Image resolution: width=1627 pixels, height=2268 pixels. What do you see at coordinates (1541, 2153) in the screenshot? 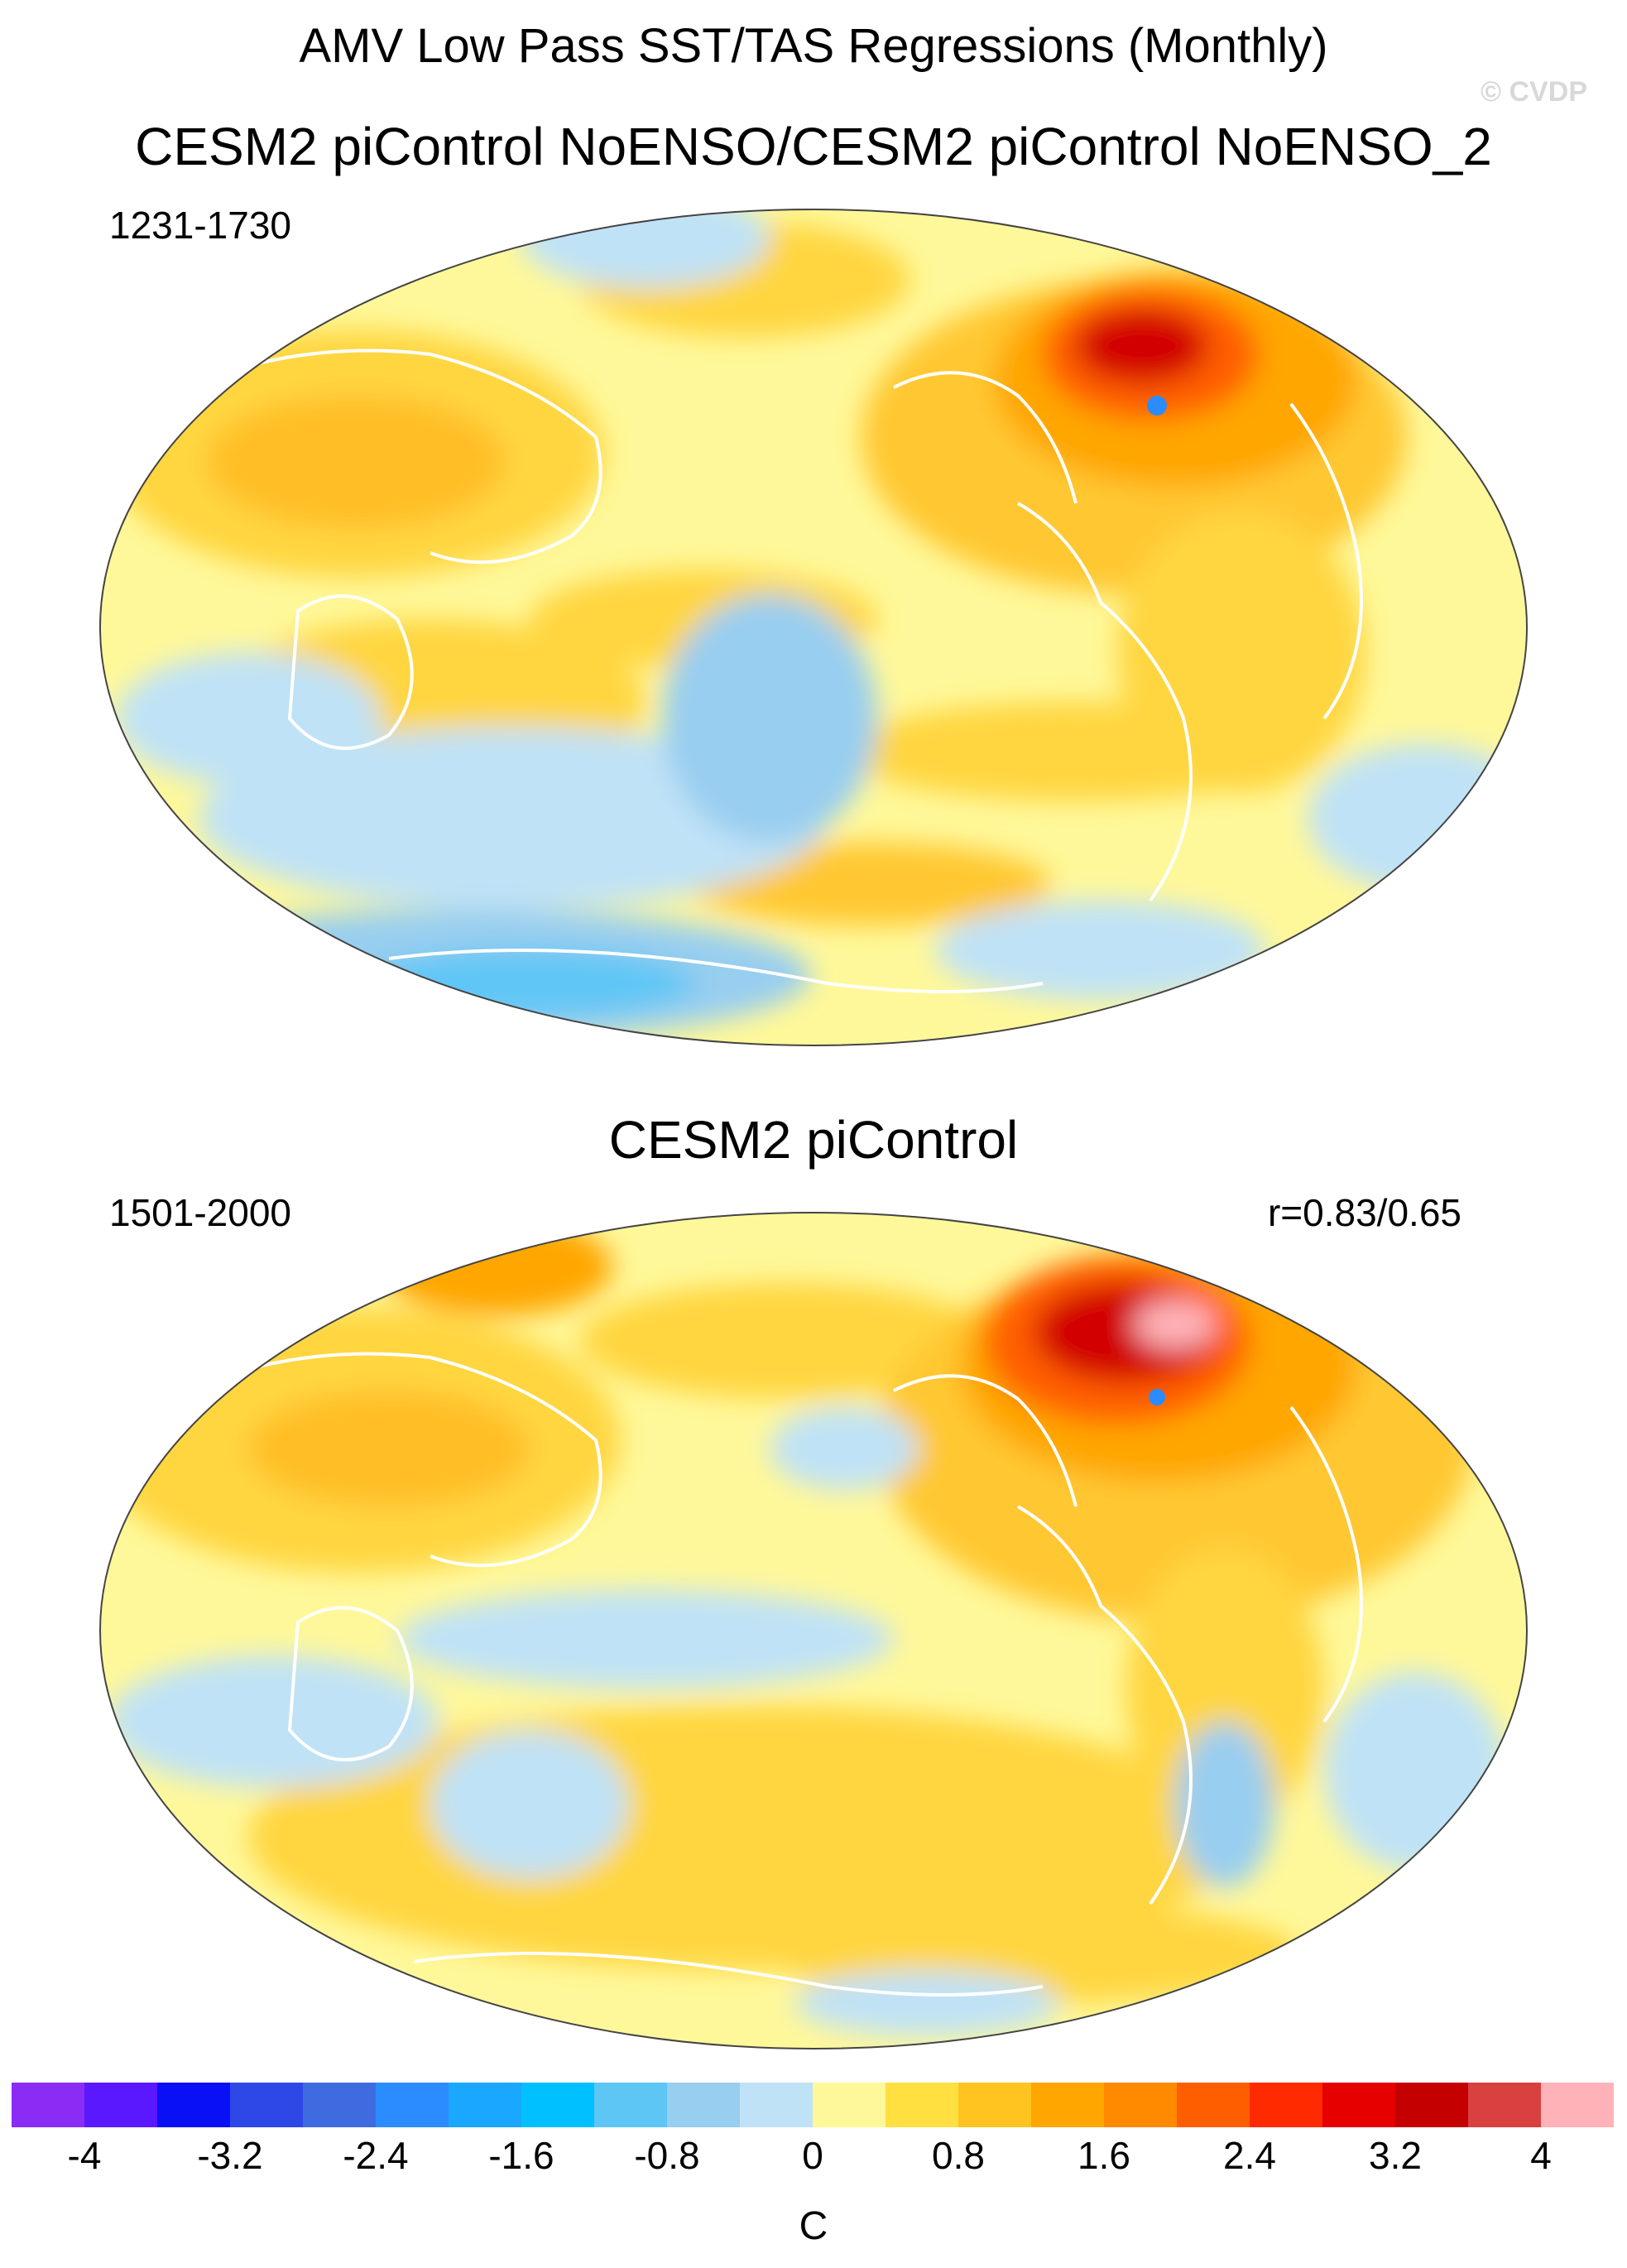
I see `colorbar-tick-label: 4` at bounding box center [1541, 2153].